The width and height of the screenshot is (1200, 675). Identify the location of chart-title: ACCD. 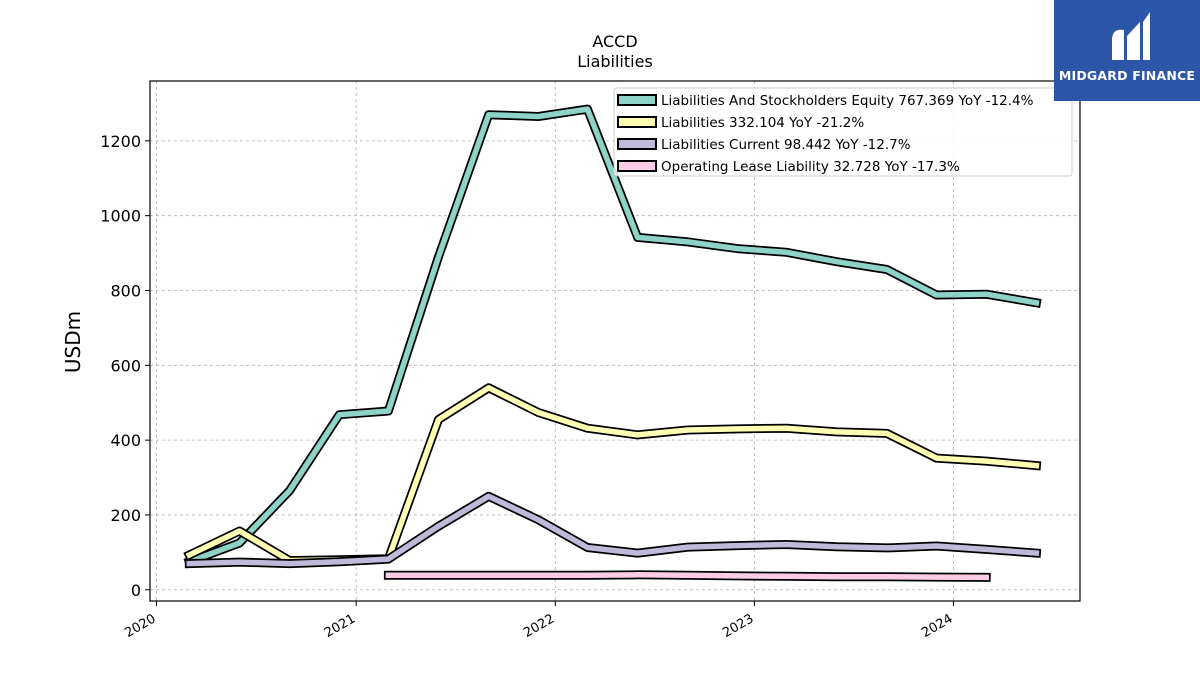
(614, 41).